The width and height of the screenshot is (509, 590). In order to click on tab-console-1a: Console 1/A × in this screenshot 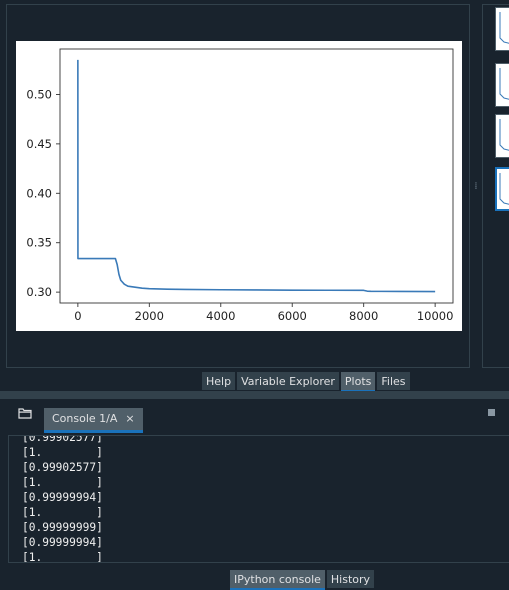, I will do `click(93, 420)`.